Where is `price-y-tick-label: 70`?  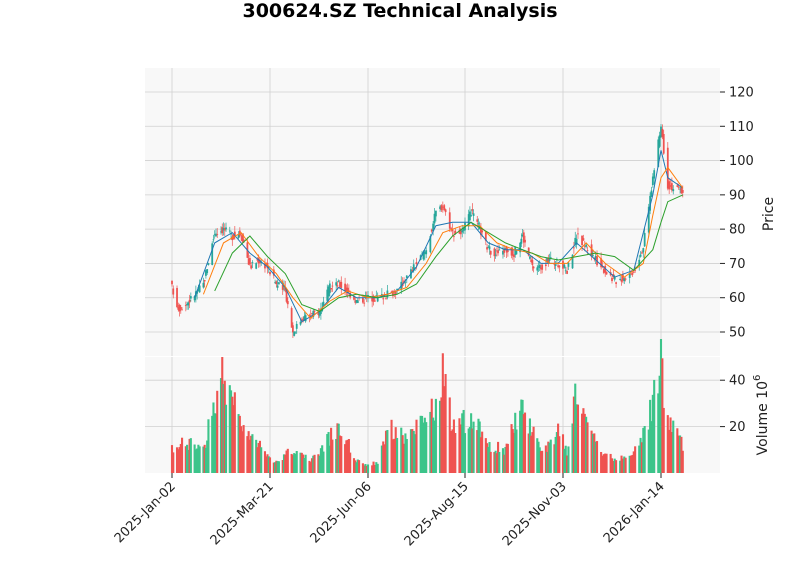
price-y-tick-label: 70 is located at coordinates (737, 264).